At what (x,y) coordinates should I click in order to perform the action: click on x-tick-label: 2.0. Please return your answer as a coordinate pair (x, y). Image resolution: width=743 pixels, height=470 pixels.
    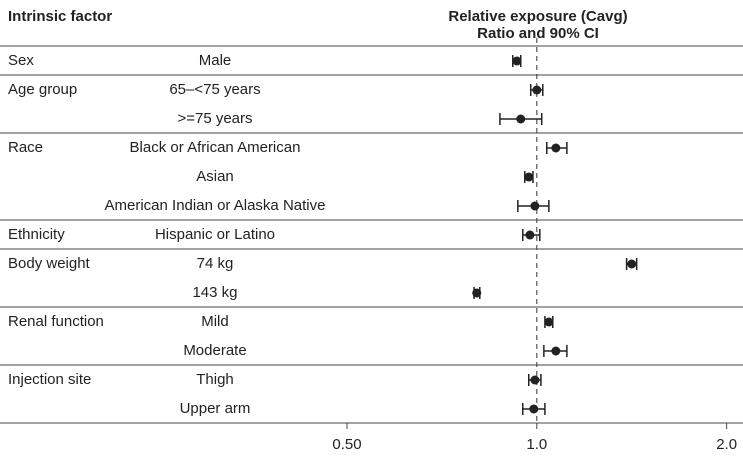
    Looking at the image, I should click on (726, 444).